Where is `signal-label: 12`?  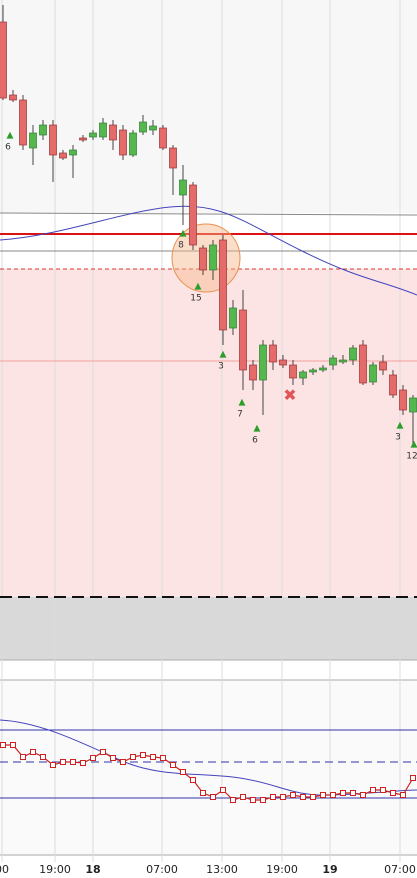
signal-label: 12 is located at coordinates (411, 457).